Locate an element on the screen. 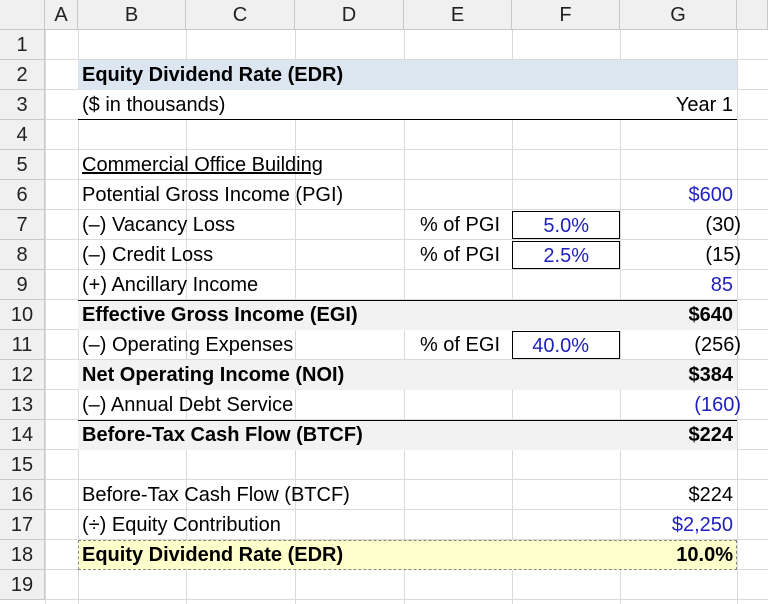 The image size is (768, 604). column-header: D is located at coordinates (349, 15).